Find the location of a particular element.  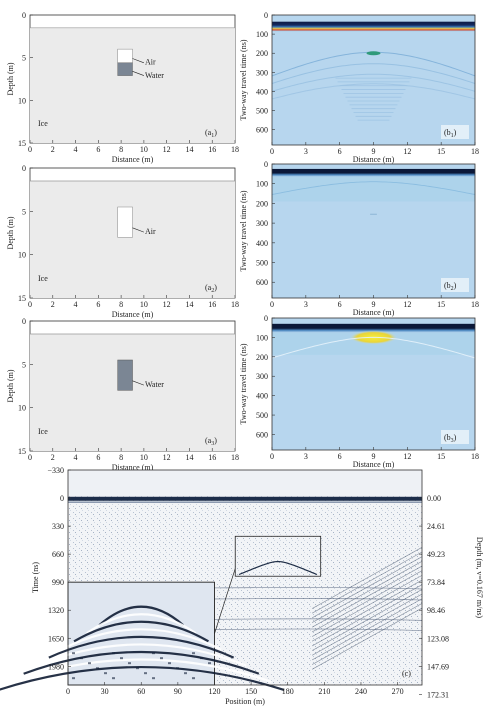

y-tick-label: 1650 is located at coordinates (56, 638).